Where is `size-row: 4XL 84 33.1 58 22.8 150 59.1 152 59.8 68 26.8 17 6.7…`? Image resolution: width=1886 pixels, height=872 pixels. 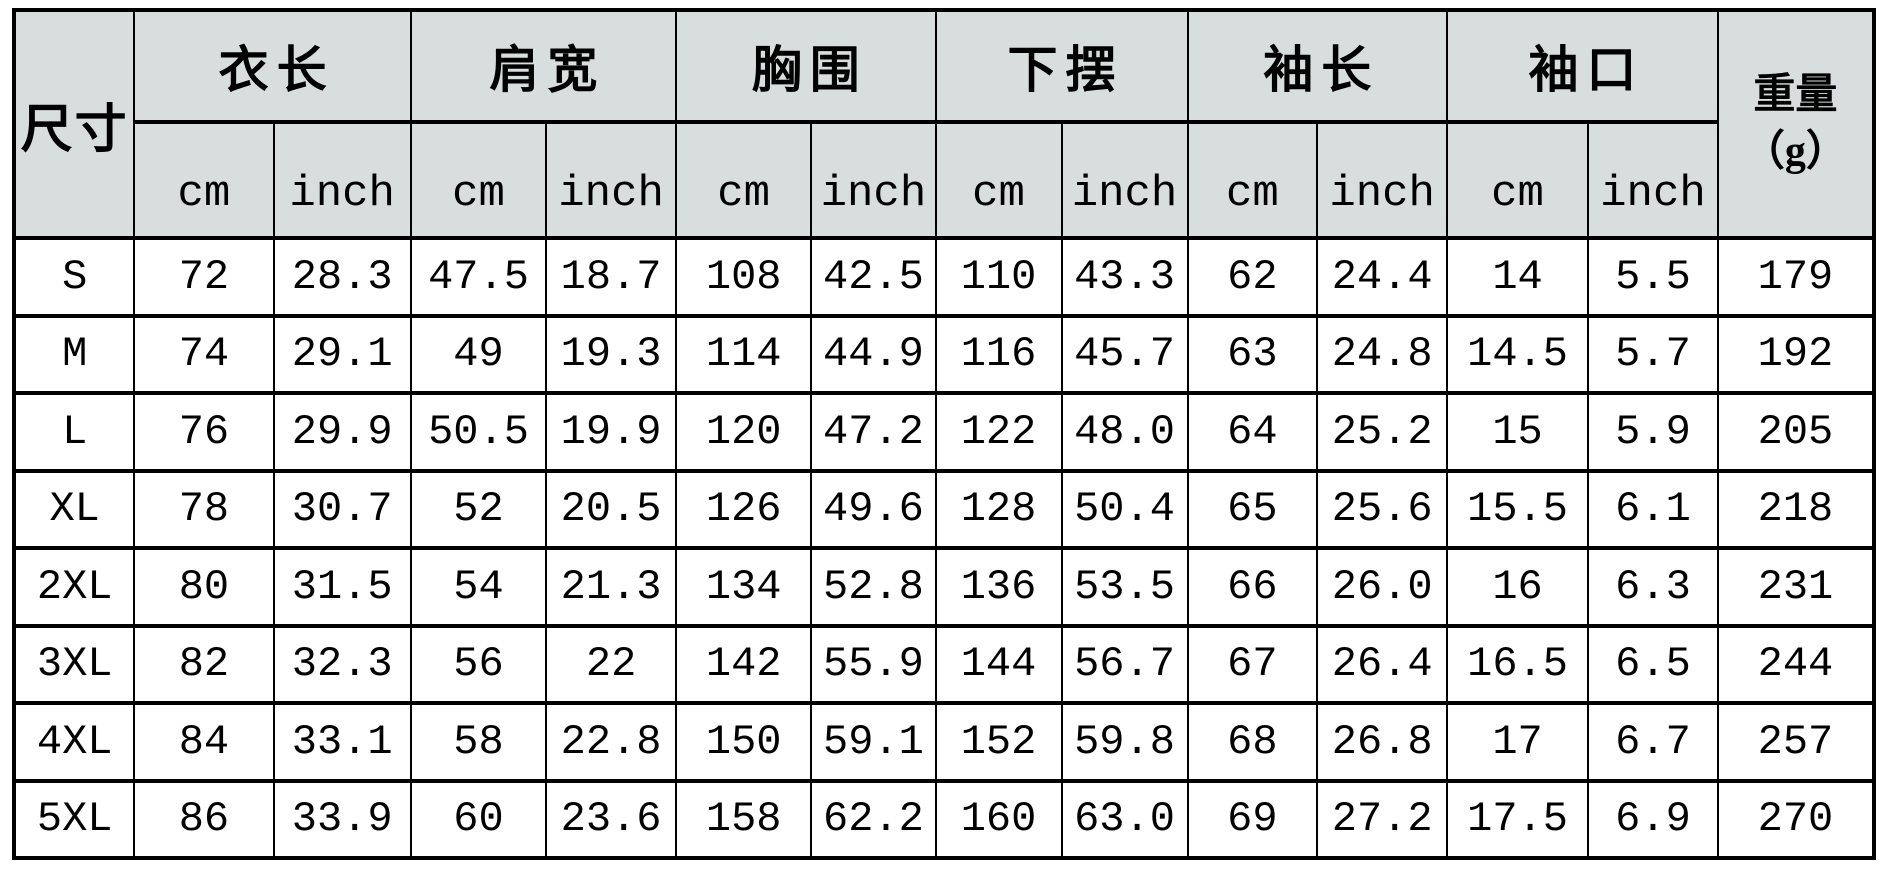 size-row: 4XL 84 33.1 58 22.8 150 59.1 152 59.8 68 26.8 17 6.7… is located at coordinates (944, 742).